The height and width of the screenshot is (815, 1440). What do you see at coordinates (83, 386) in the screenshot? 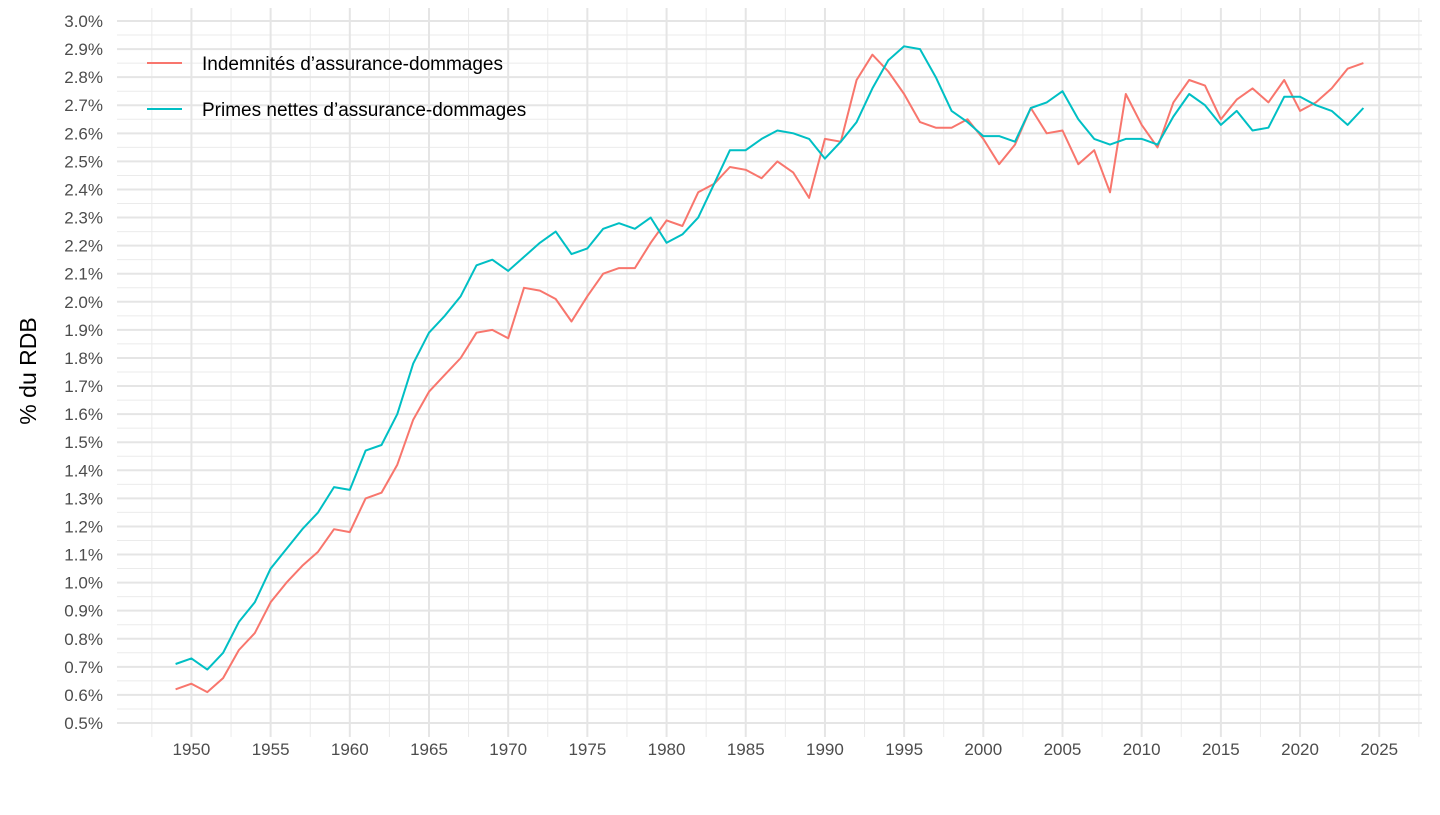
I see `y-tick-label: 1.7%` at bounding box center [83, 386].